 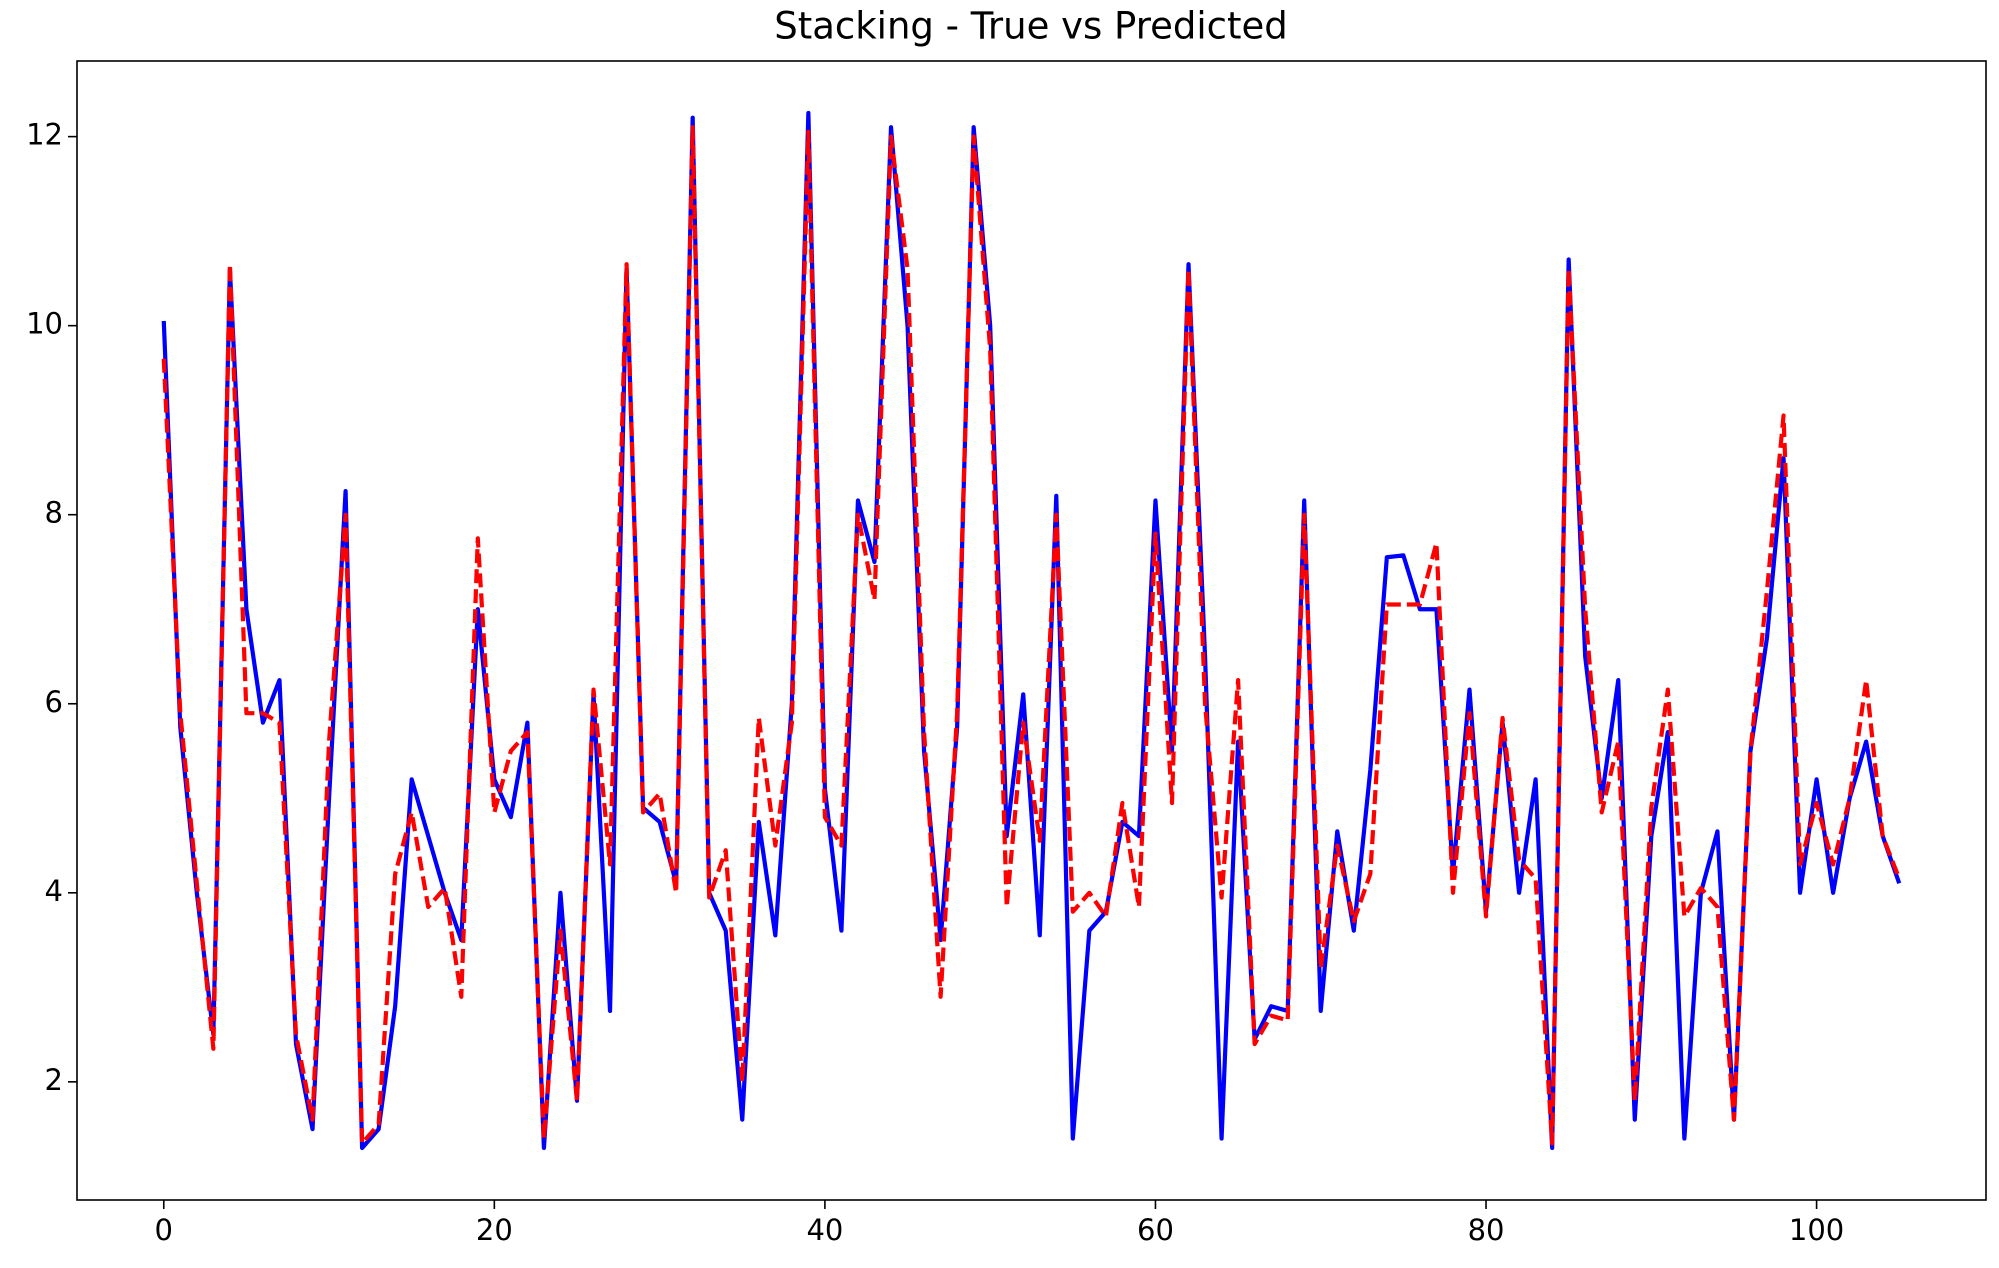 What do you see at coordinates (824, 1230) in the screenshot?
I see `x-tick-label: 40` at bounding box center [824, 1230].